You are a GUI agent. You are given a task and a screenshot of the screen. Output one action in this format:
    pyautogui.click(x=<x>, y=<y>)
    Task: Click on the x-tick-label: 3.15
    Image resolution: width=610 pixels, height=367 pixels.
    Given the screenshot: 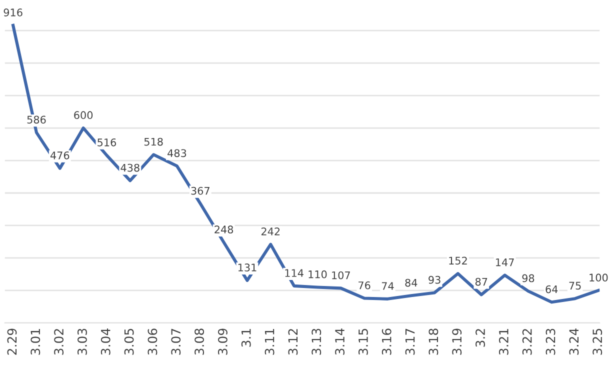 What is the action you would take?
    pyautogui.click(x=363, y=341)
    